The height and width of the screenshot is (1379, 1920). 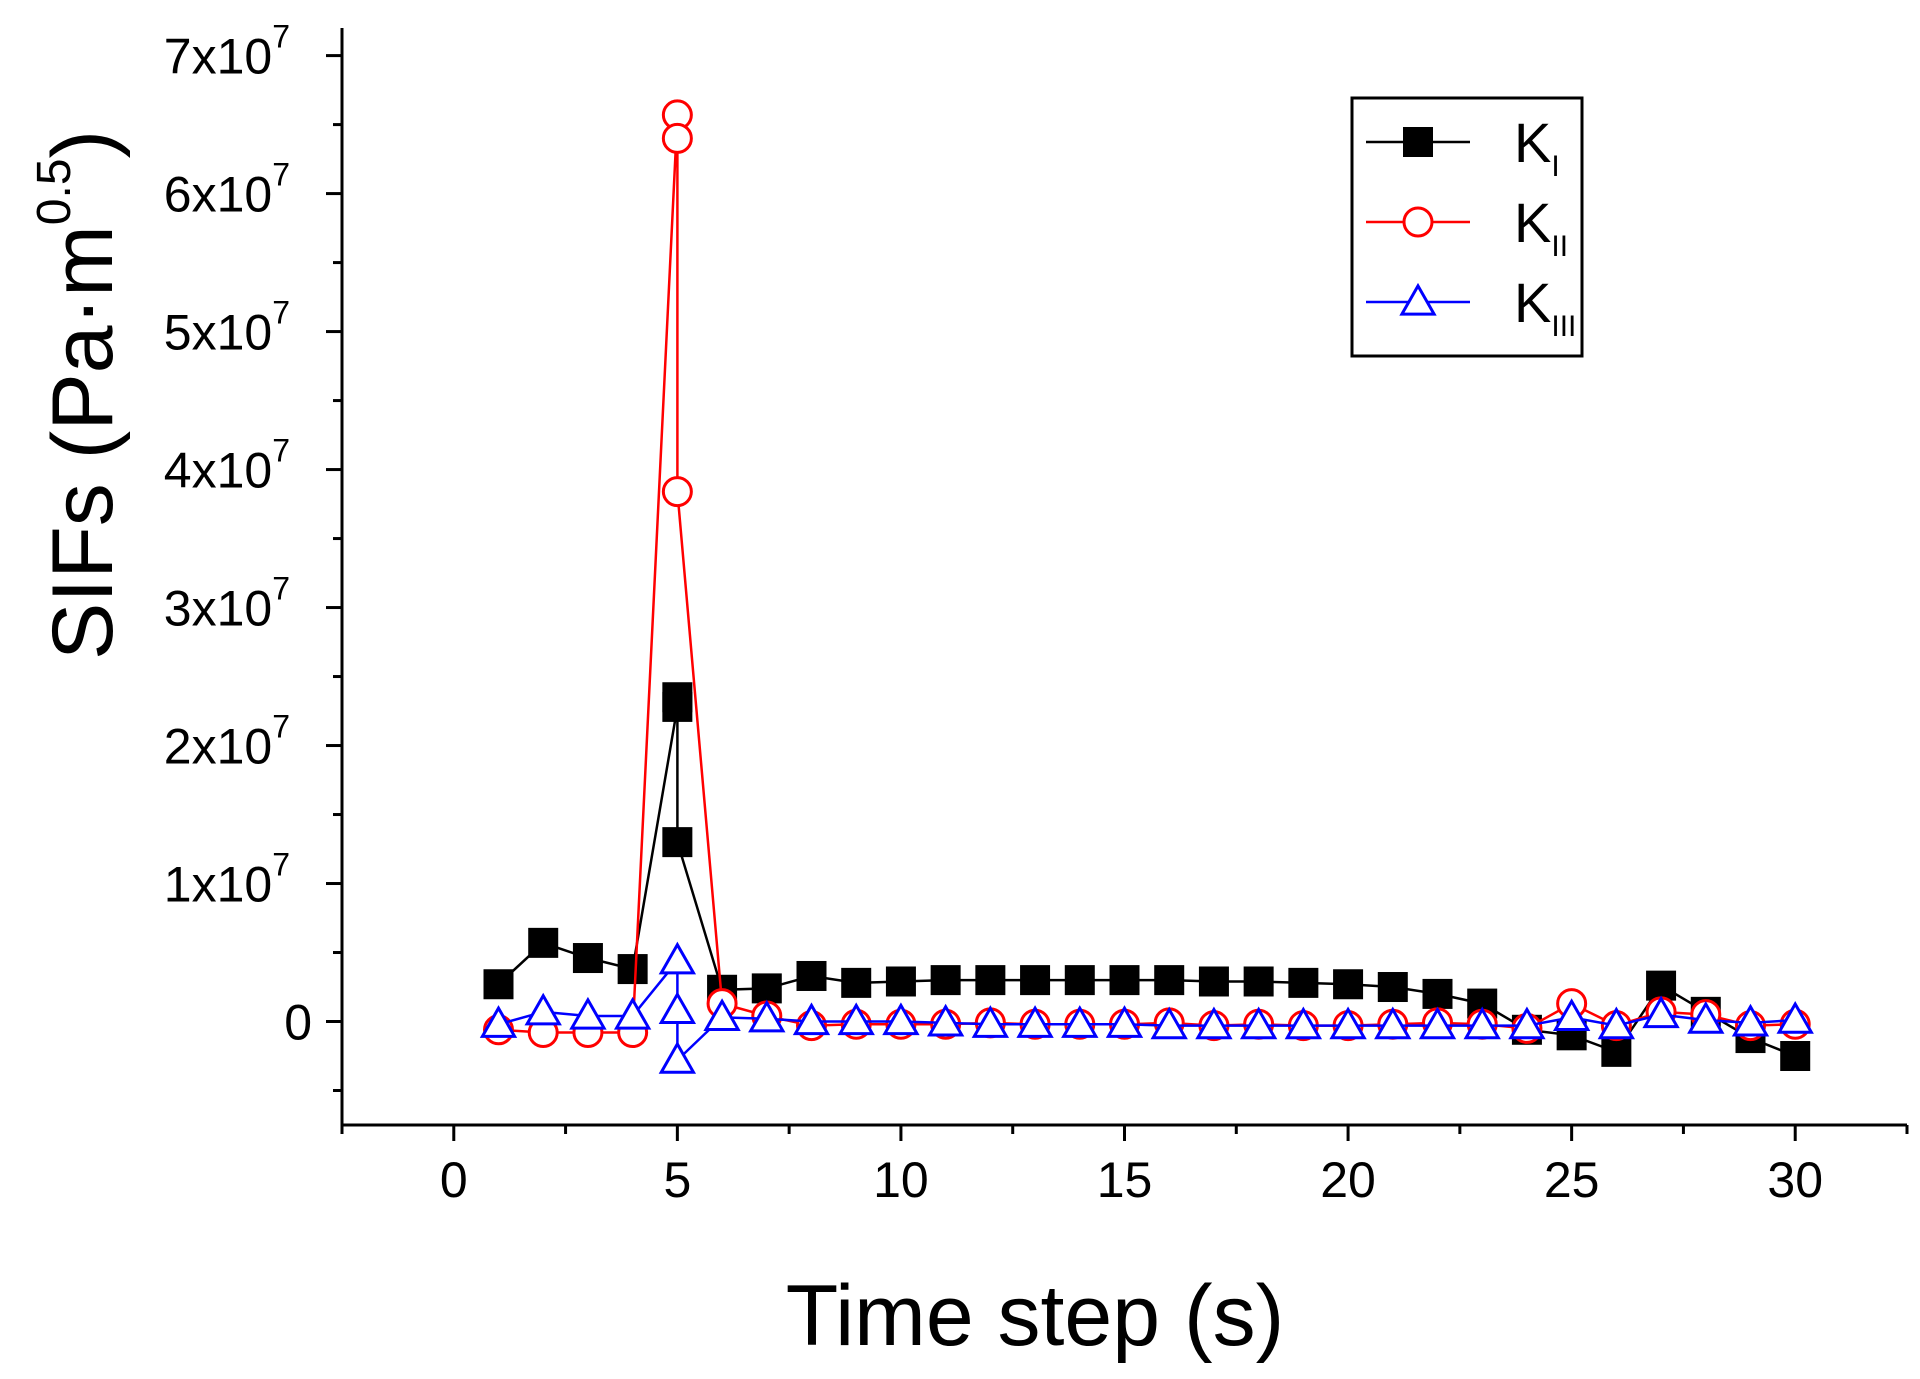 What do you see at coordinates (1537, 147) in the screenshot?
I see `legend-label: KI` at bounding box center [1537, 147].